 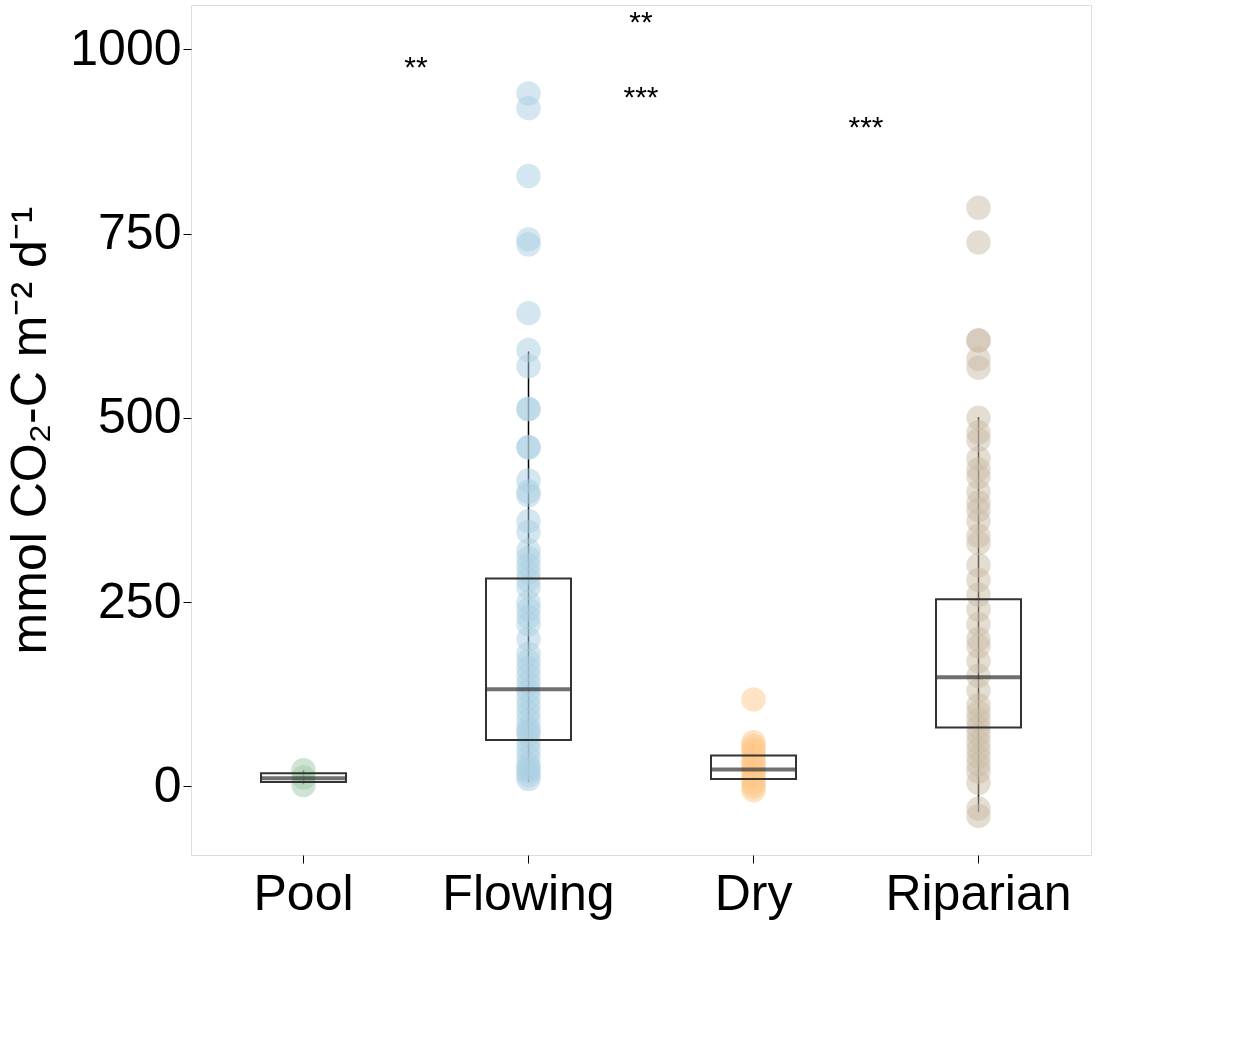 I want to click on y-tick-label: 1000, so click(x=126, y=47).